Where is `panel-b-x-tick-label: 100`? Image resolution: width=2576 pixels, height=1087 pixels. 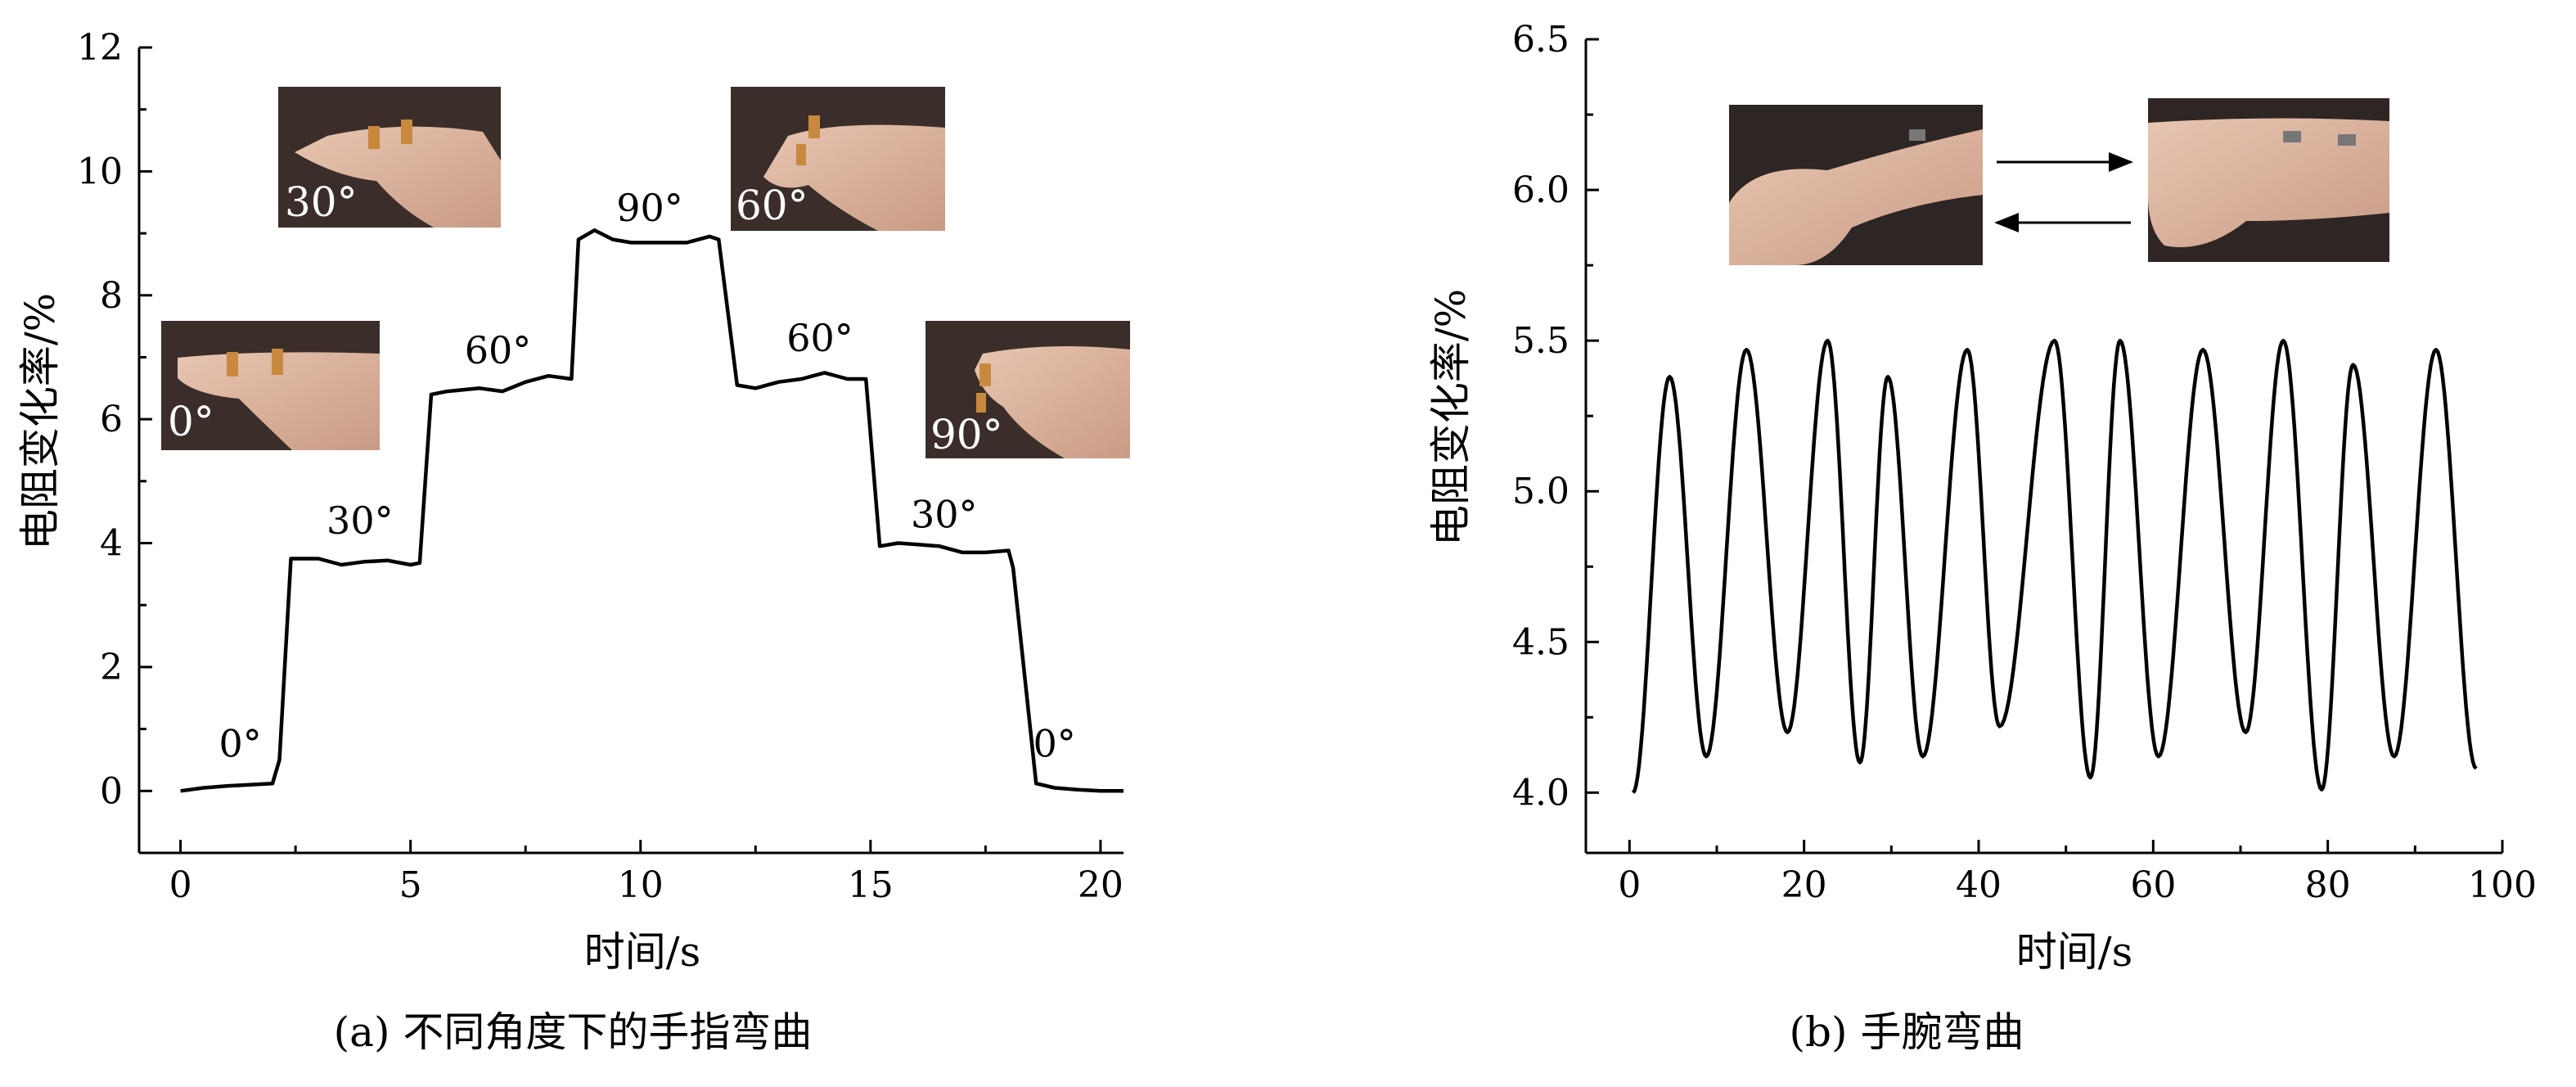 panel-b-x-tick-label: 100 is located at coordinates (2502, 885).